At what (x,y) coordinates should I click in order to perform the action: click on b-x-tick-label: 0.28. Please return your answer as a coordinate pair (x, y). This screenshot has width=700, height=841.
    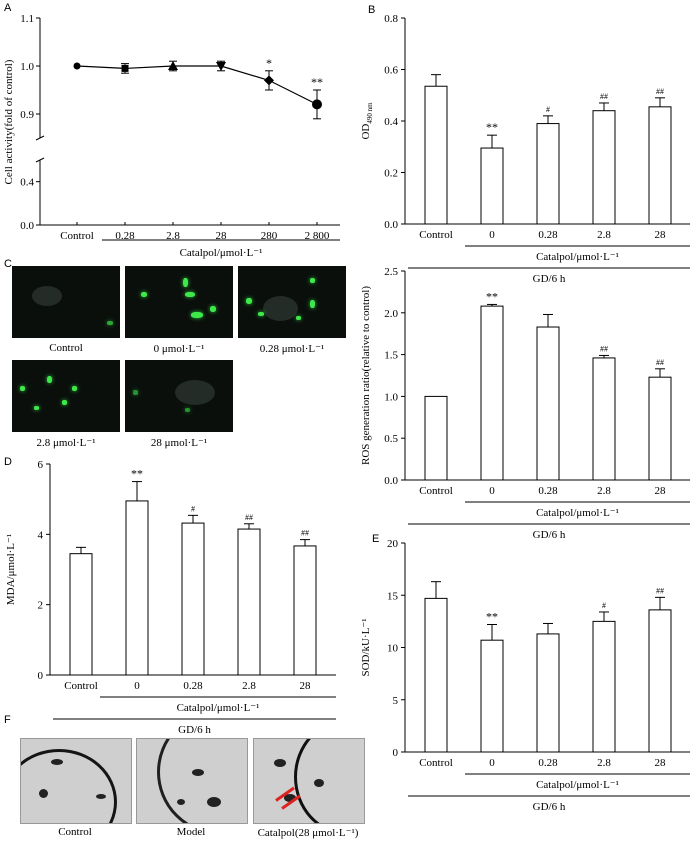
    Looking at the image, I should click on (548, 235).